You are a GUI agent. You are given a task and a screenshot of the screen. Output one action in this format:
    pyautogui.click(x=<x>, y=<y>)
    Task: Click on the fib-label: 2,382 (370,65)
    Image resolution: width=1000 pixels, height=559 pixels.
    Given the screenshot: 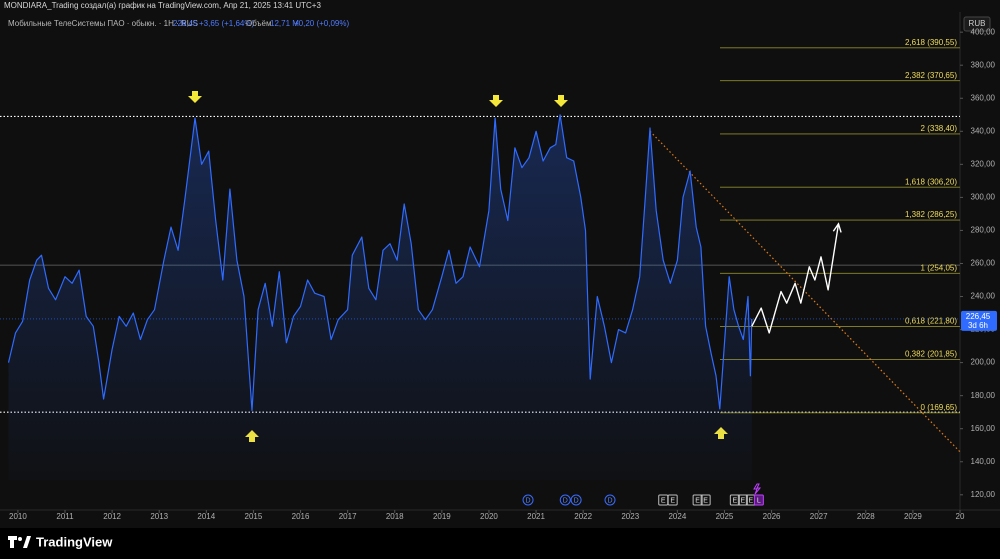 What is the action you would take?
    pyautogui.click(x=931, y=75)
    